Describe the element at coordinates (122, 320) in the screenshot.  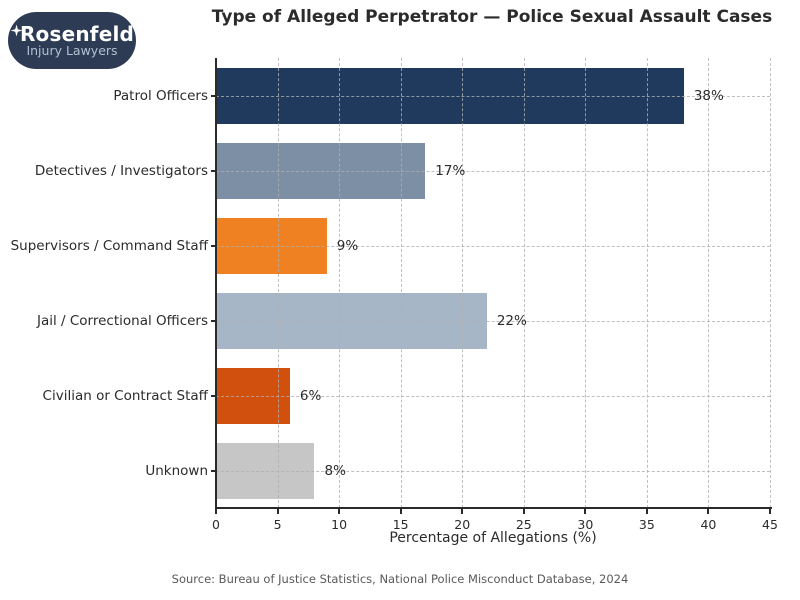
I see `category-label: Jail / Correctional Officers` at that location.